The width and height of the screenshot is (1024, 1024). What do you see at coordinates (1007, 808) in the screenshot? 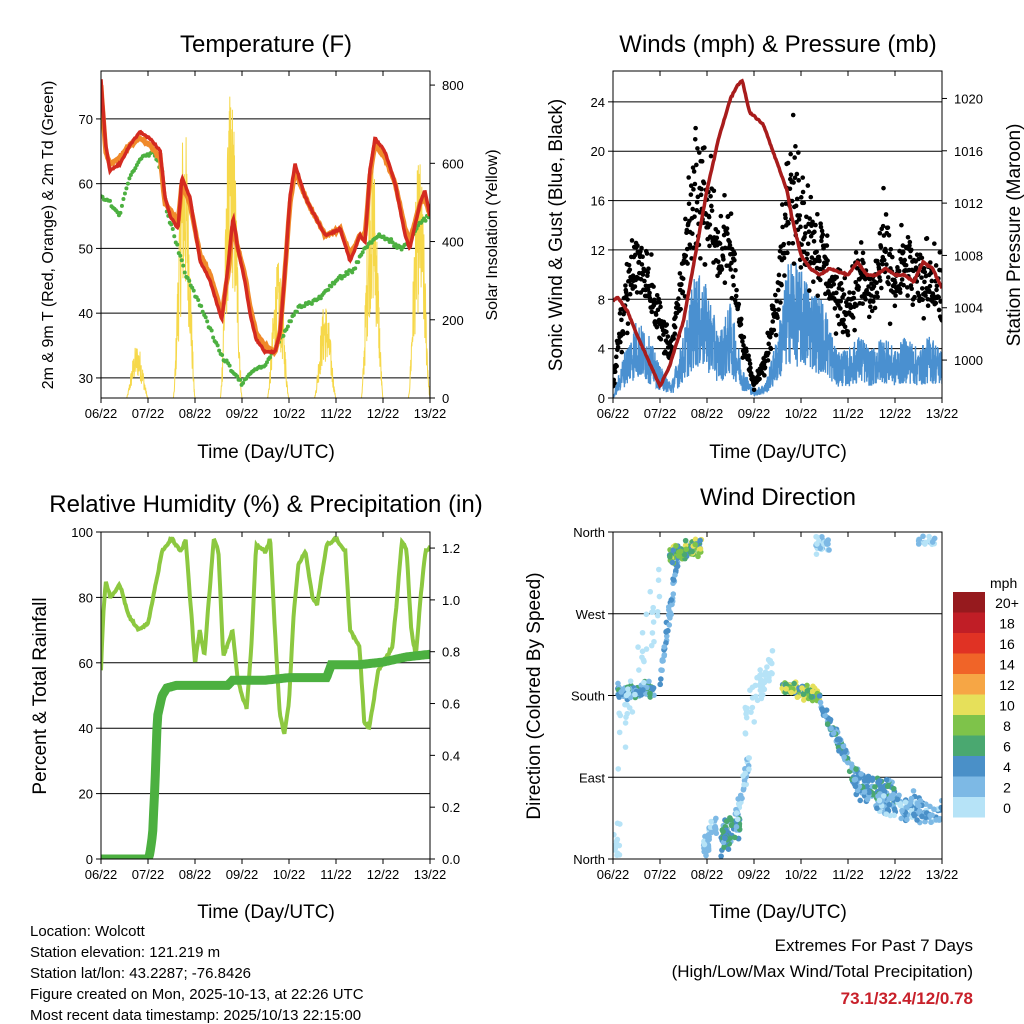
I see `legend-label: 0` at bounding box center [1007, 808].